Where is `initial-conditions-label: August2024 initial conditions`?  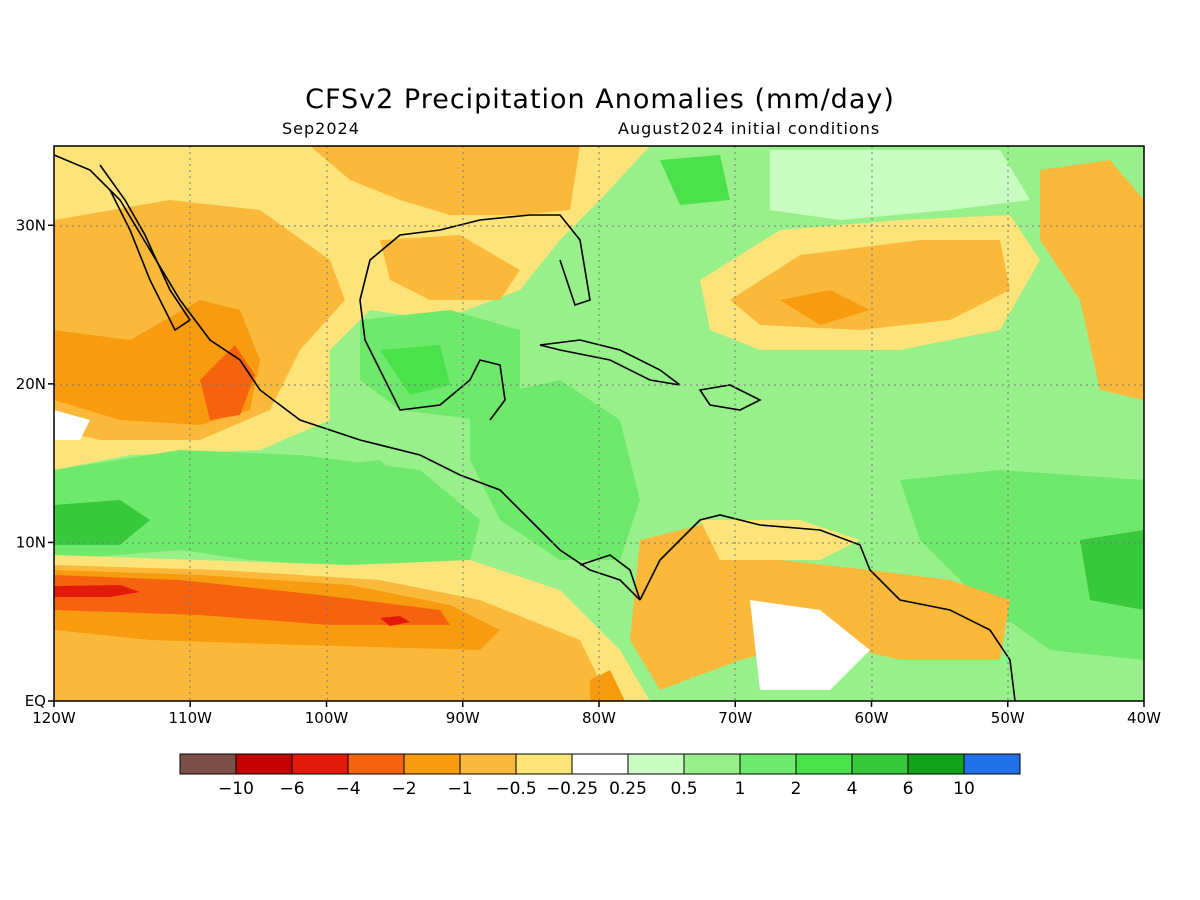 initial-conditions-label: August2024 initial conditions is located at coordinates (749, 128).